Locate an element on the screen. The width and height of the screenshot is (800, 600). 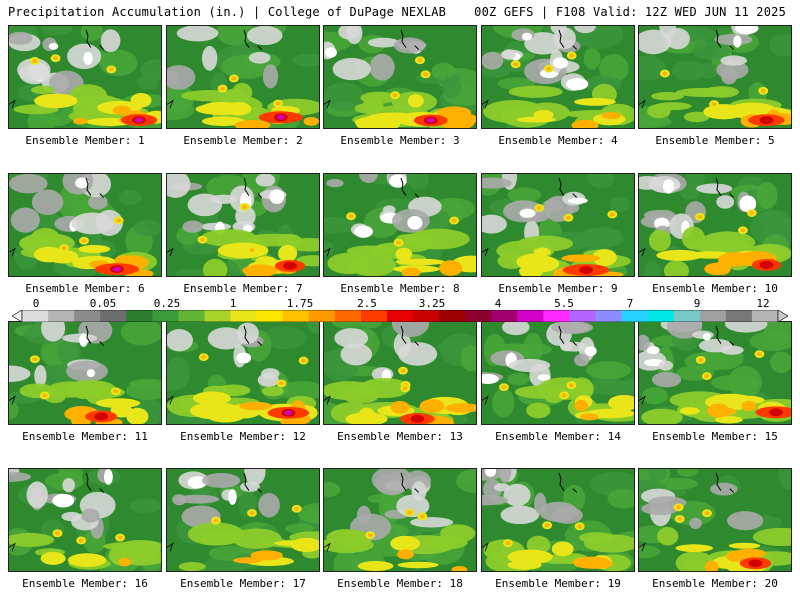
colorbar-tick-label: 0.05 is located at coordinates (103, 303).